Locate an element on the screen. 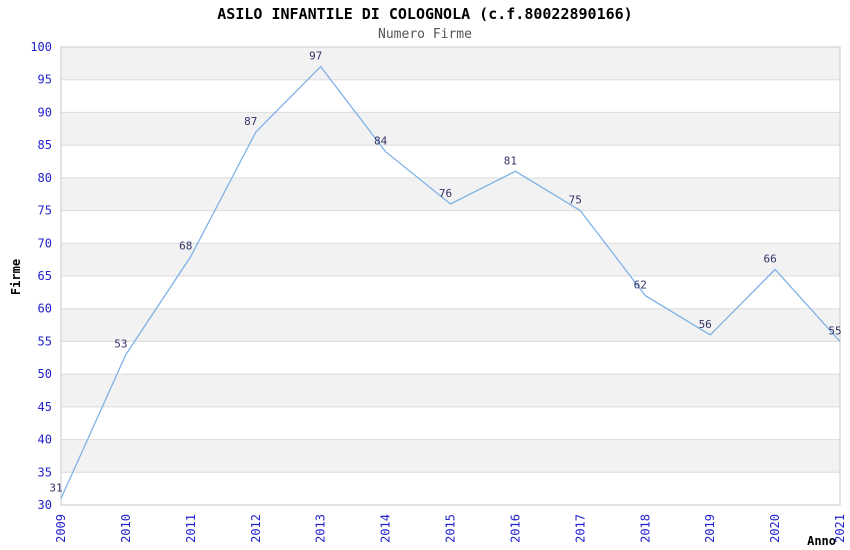 The height and width of the screenshot is (550, 850). y-tick-label: 100 is located at coordinates (41, 47).